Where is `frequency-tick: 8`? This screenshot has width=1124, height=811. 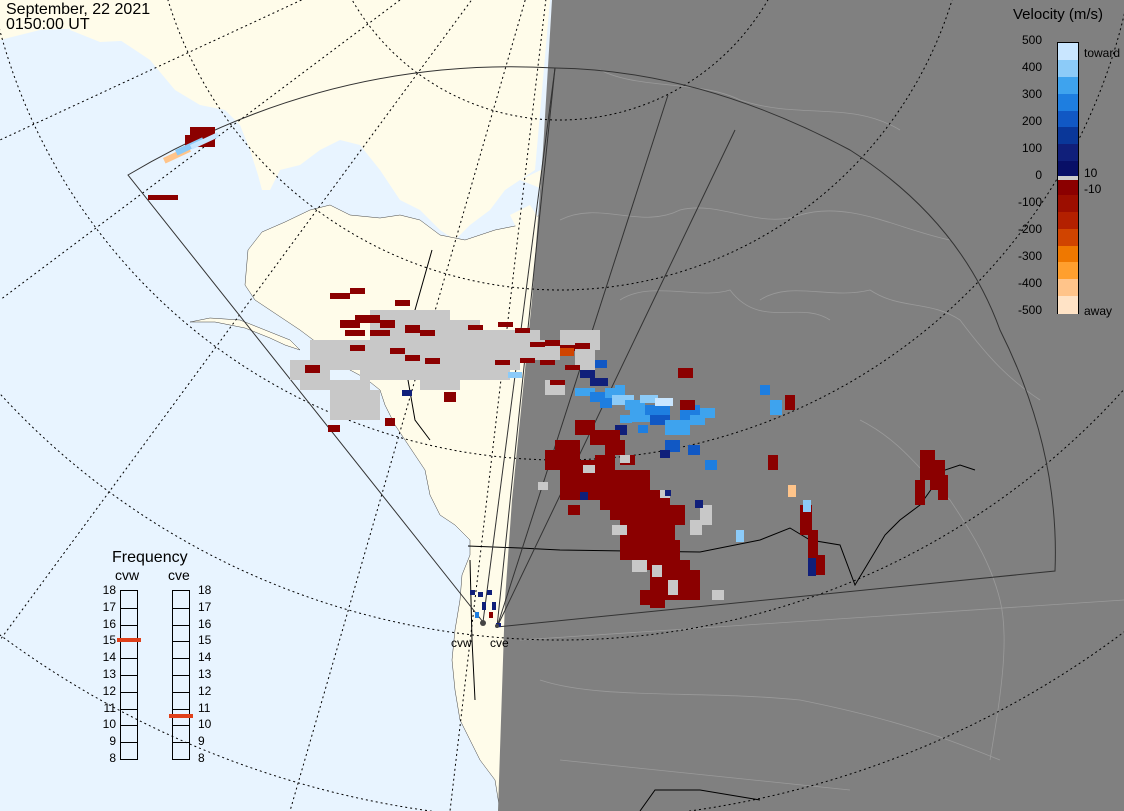 frequency-tick: 8 is located at coordinates (112, 758).